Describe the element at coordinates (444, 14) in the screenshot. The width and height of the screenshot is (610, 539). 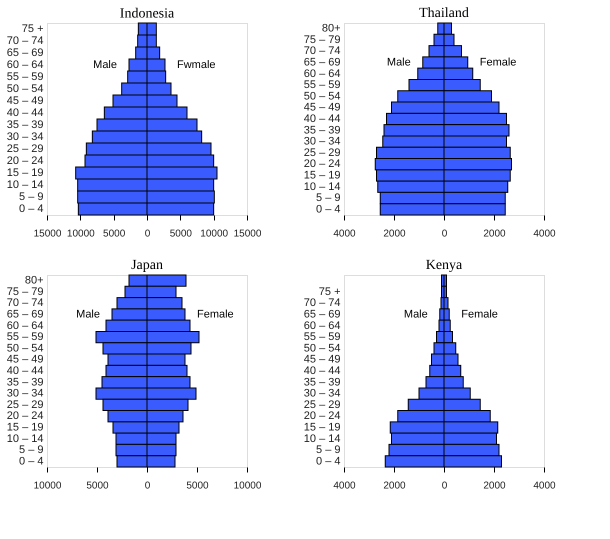
I see `chart-title: Thailand` at that location.